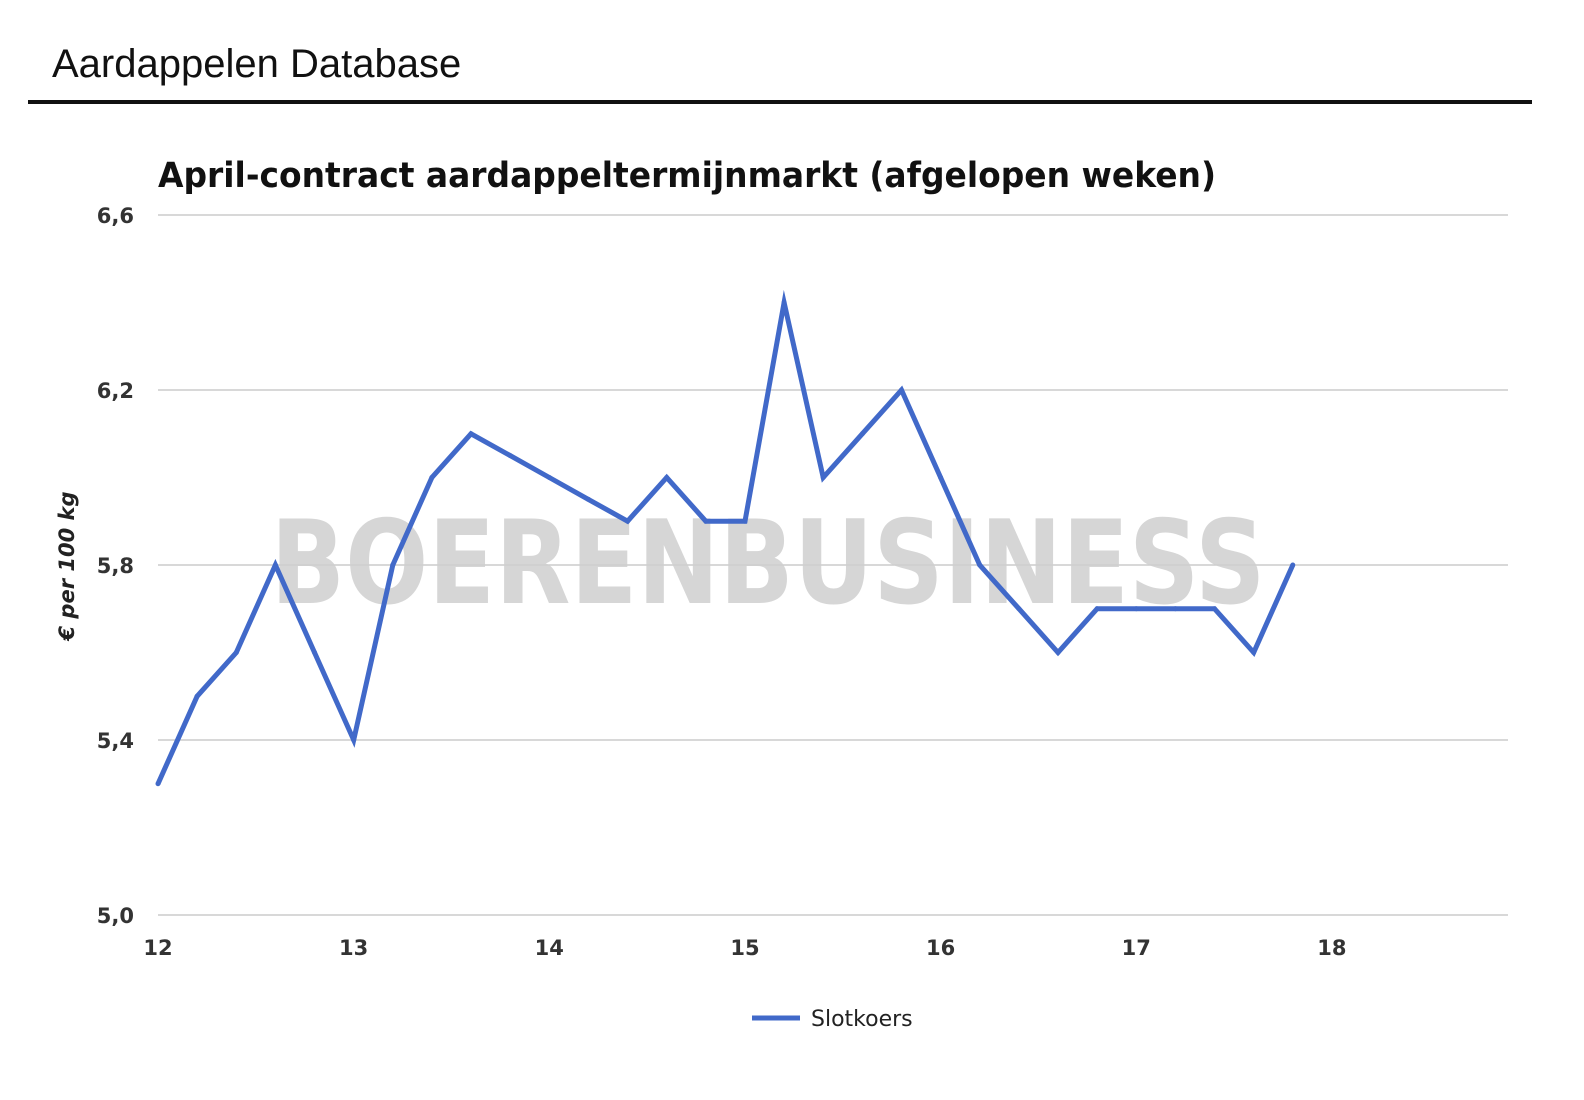  I want to click on page-title: Aardappelen Database, so click(257, 64).